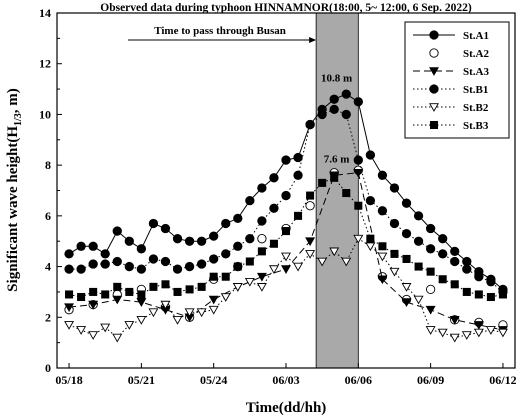  I want to click on y-axis-label: Significant wave height(H1/3, m), so click(14, 190).